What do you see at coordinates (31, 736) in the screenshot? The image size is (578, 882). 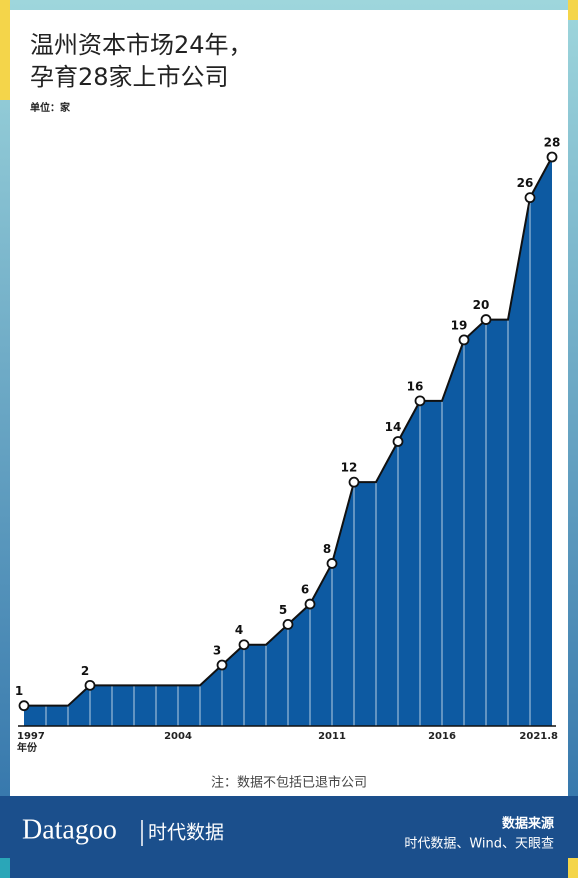 I see `x-tick-label: 1997` at bounding box center [31, 736].